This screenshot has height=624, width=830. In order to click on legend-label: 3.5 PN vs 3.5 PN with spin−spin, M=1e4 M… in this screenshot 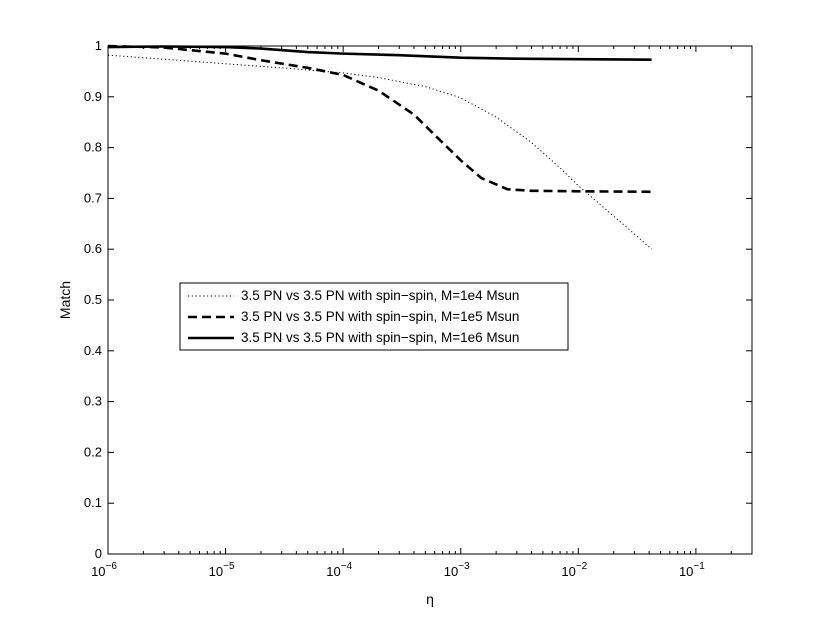, I will do `click(380, 295)`.